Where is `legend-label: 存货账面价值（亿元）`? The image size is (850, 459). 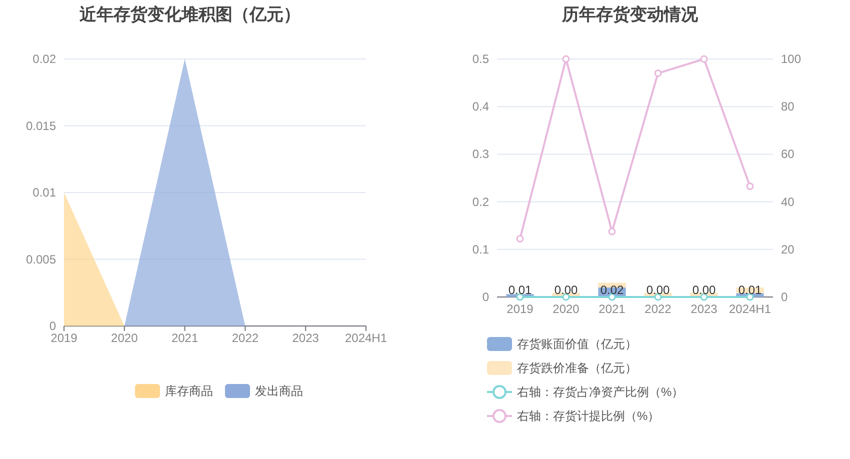
legend-label: 存货账面价值（亿元） is located at coordinates (577, 344).